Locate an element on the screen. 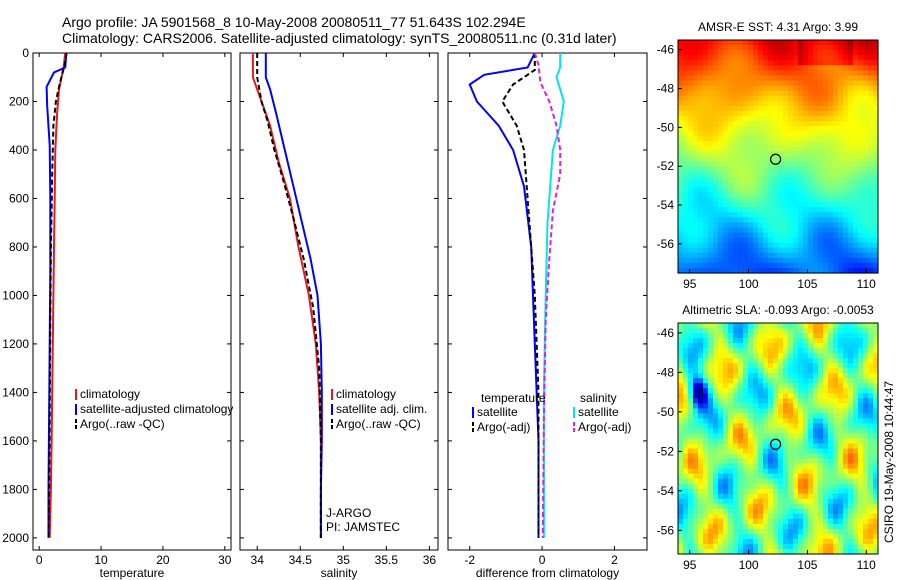 This screenshot has width=900, height=580. temperature-series-group is located at coordinates (56, 295).